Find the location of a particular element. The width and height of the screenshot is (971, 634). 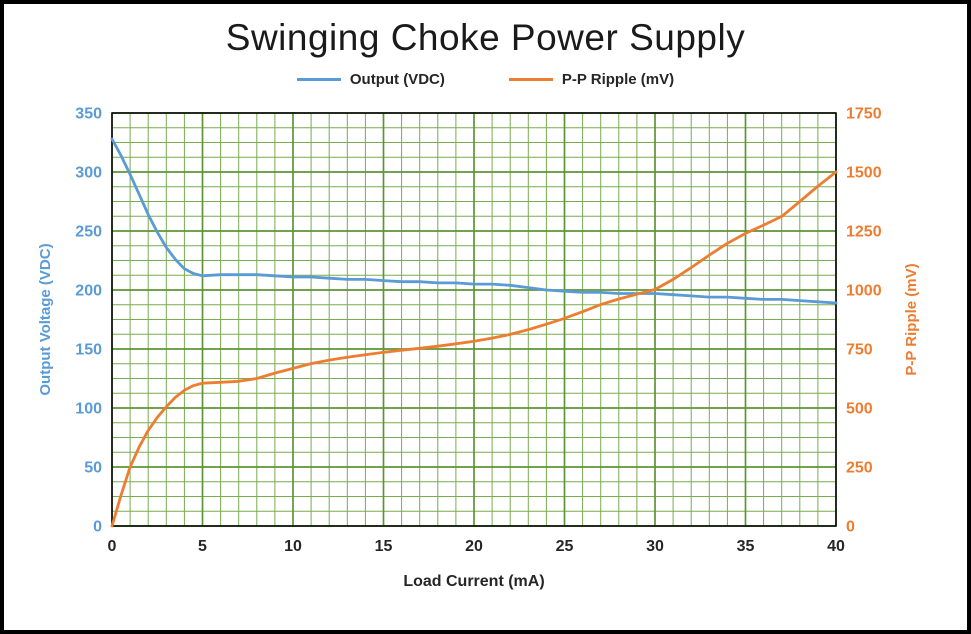

svg-text: 30 is located at coordinates (655, 546).